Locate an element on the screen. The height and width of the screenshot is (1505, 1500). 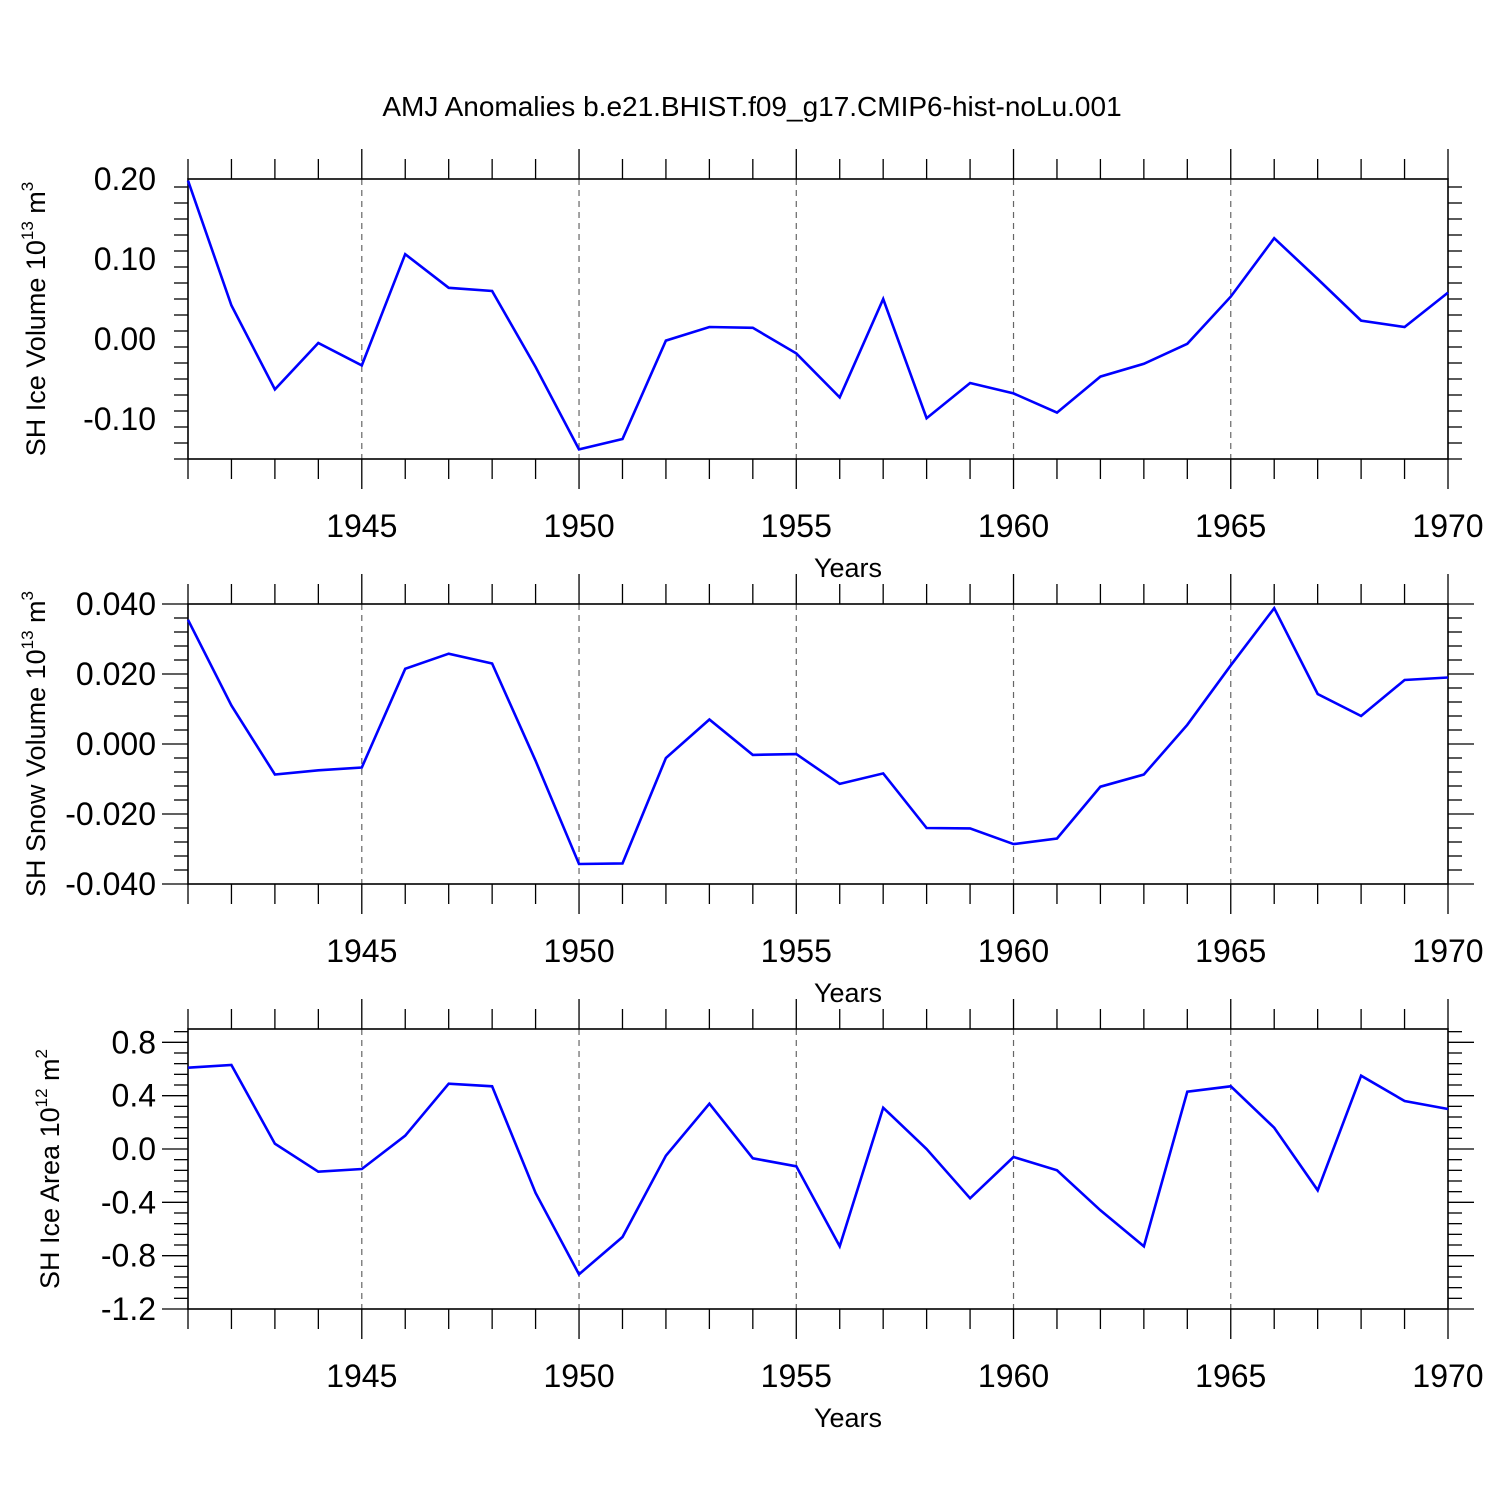
y-tick-label: 0.0 is located at coordinates (134, 1149).